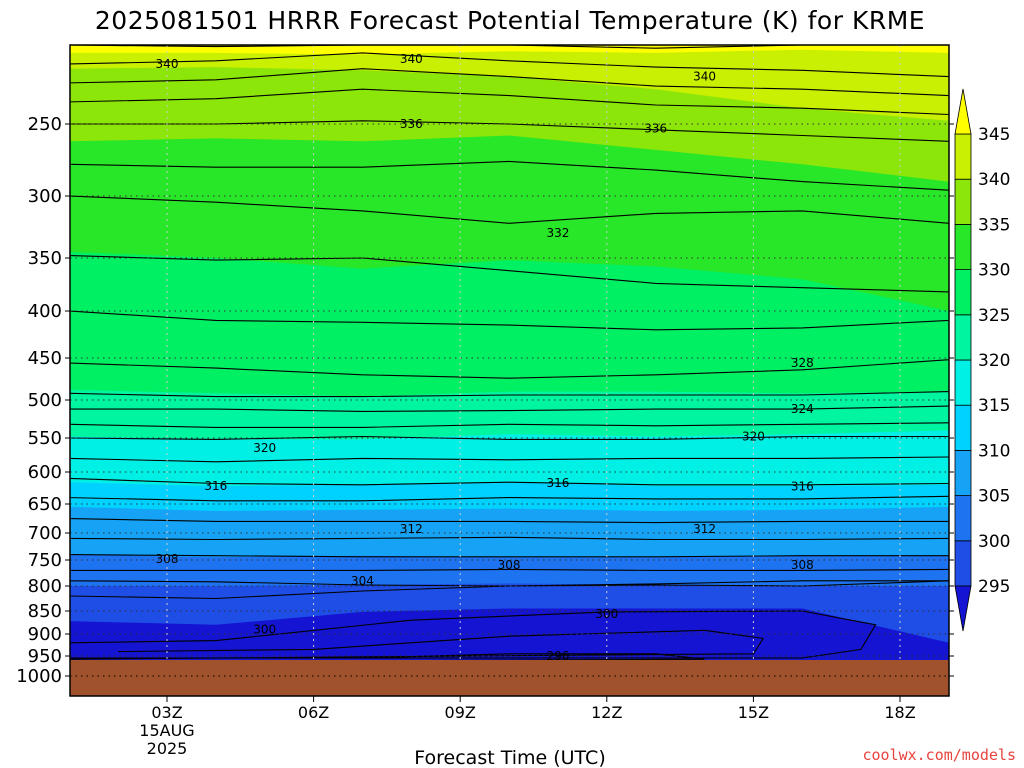  I want to click on contour-label-text: 336, so click(411, 124).